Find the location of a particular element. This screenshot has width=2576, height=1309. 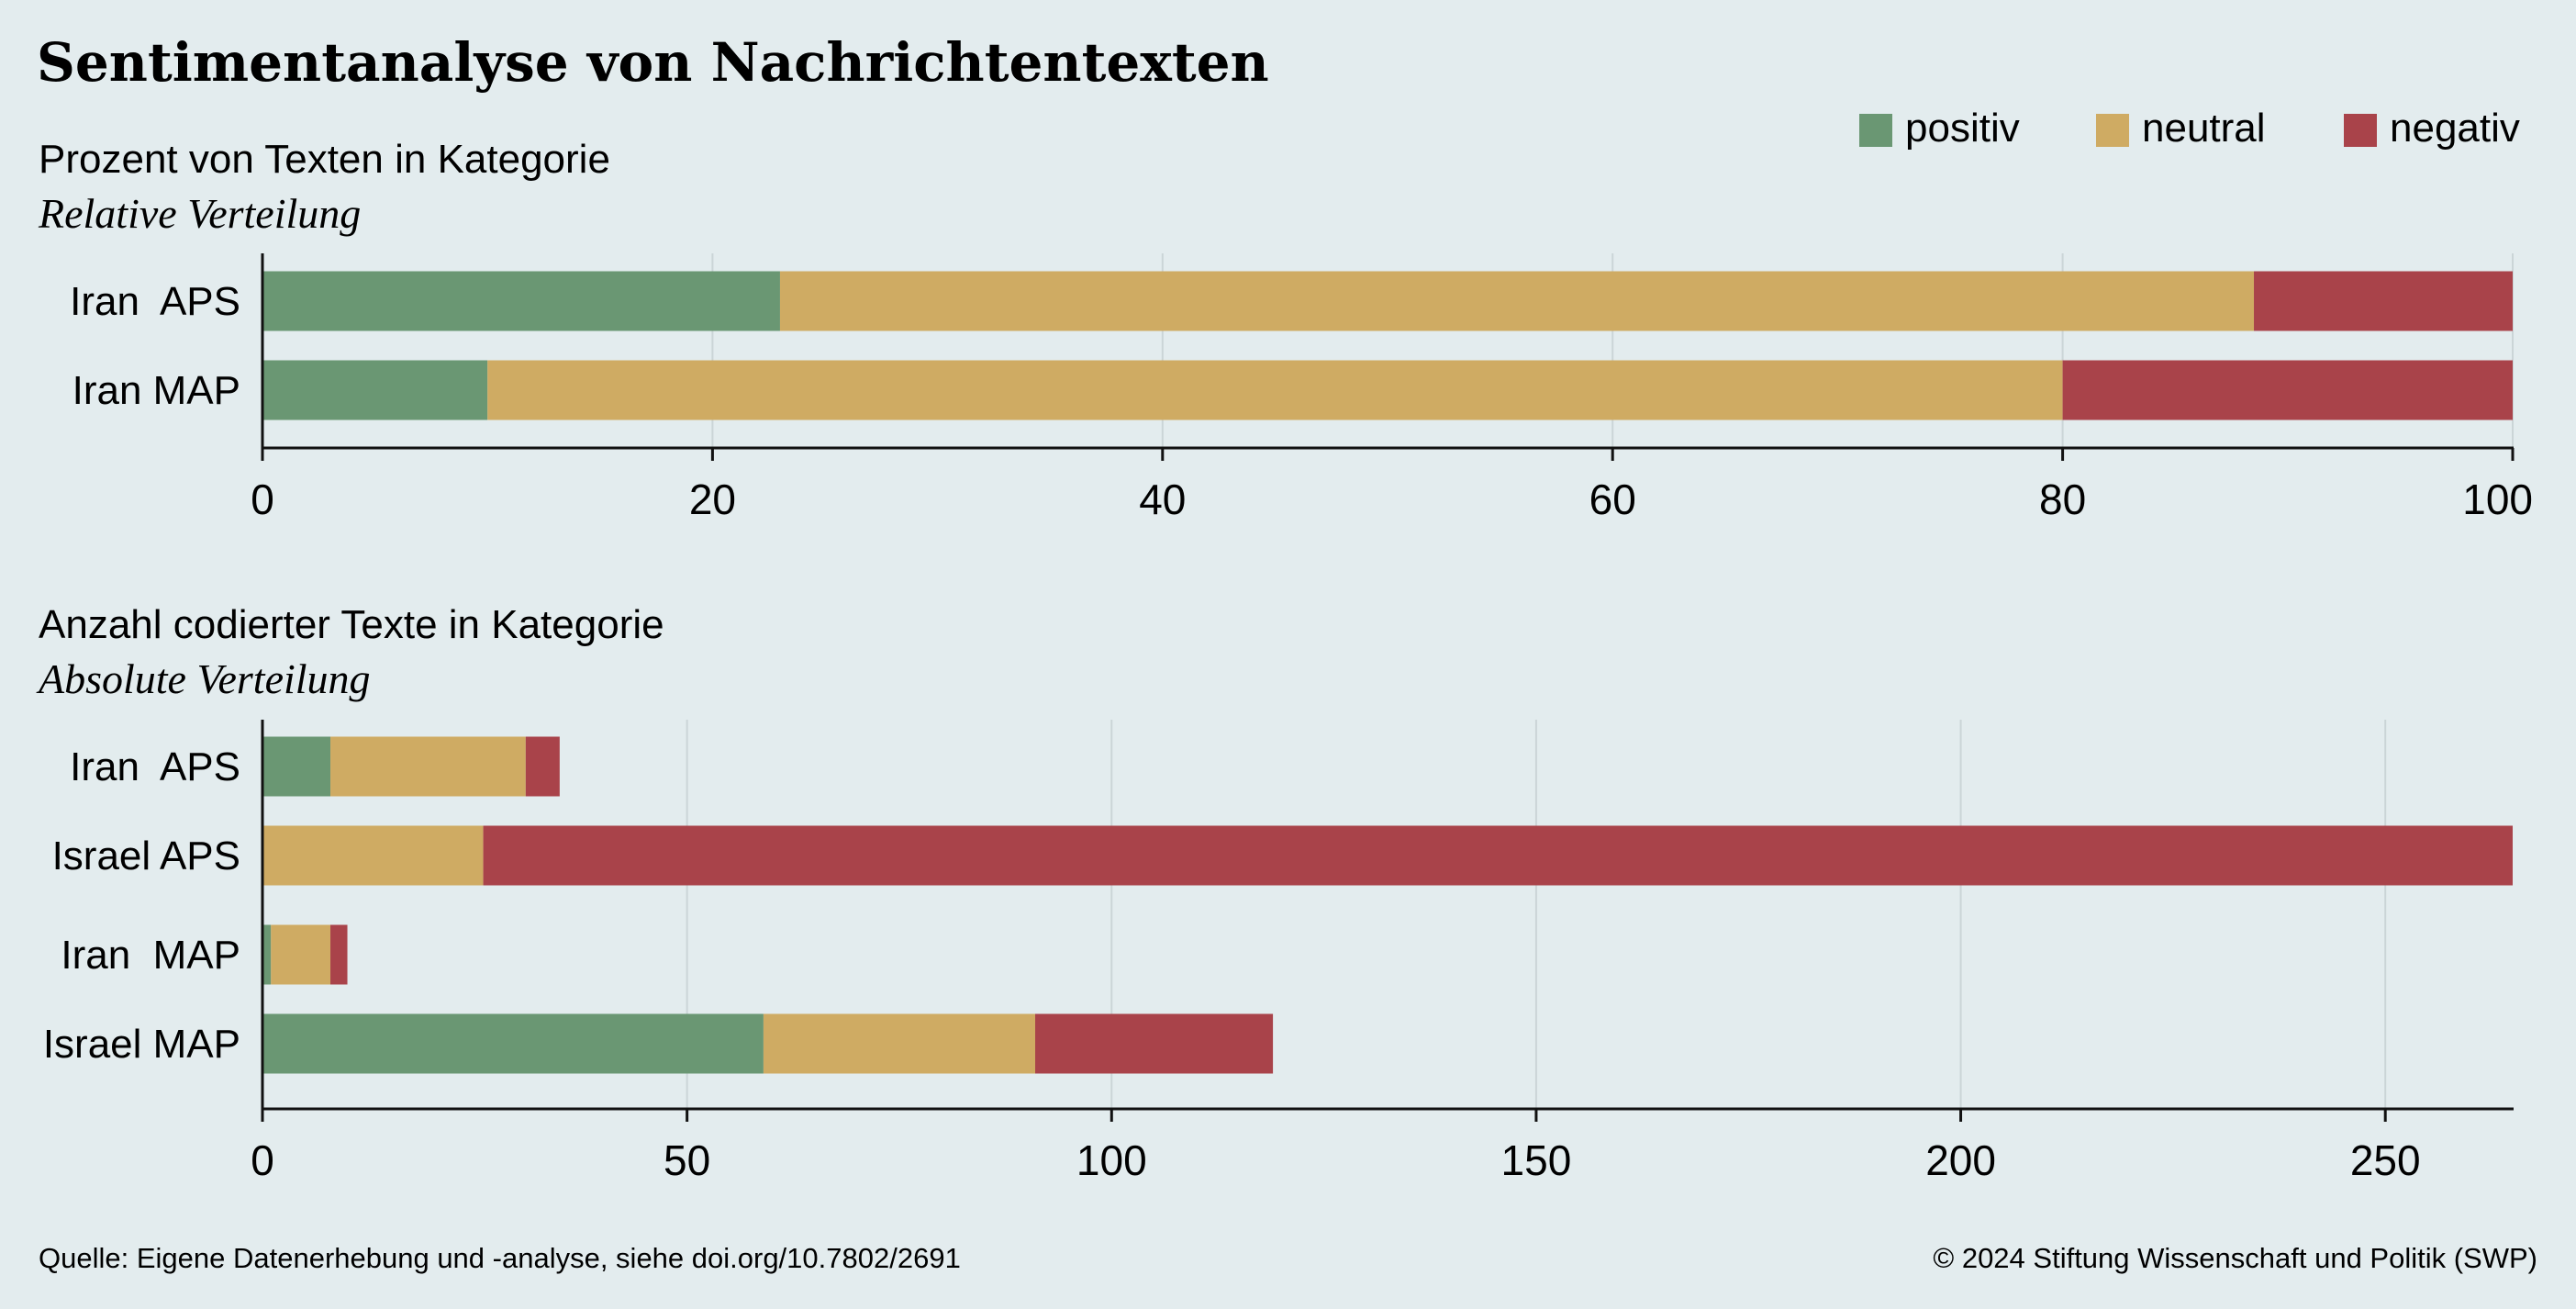

legend-label-negativ: negativ is located at coordinates (2455, 128).